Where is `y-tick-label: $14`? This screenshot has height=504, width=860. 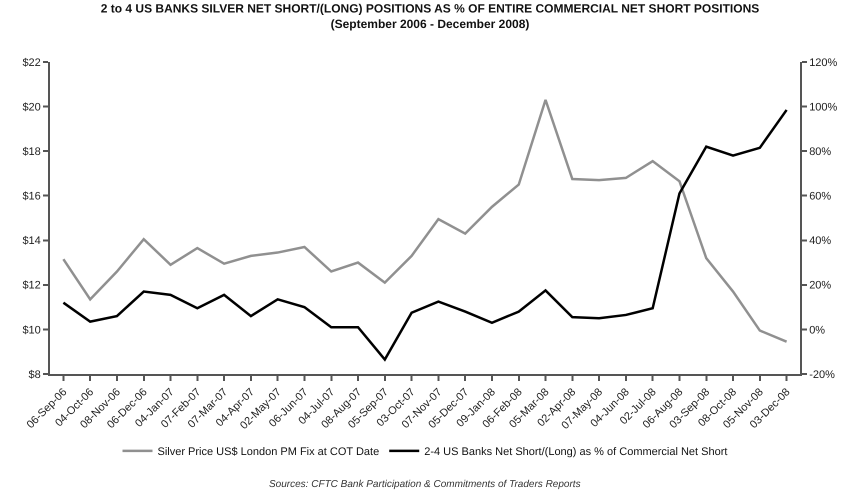 y-tick-label: $14 is located at coordinates (31, 241).